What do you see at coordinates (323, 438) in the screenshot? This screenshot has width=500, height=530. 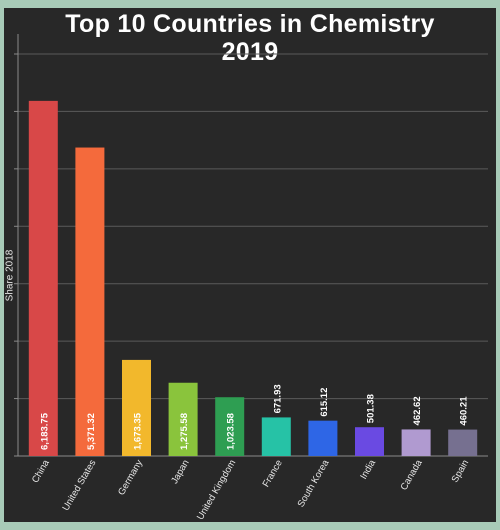 I see `bar-south-korea` at bounding box center [323, 438].